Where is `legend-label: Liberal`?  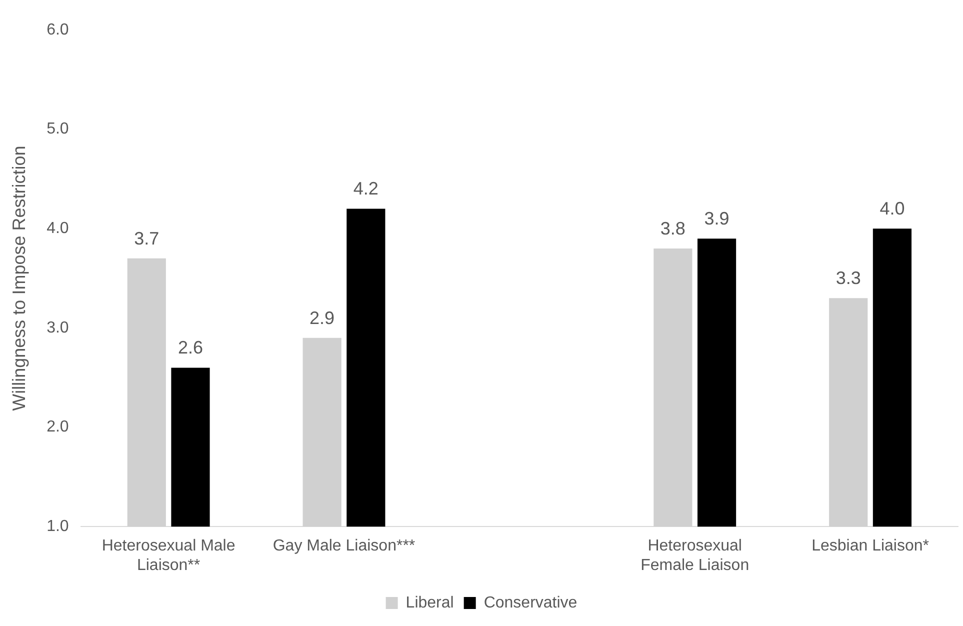 legend-label: Liberal is located at coordinates (430, 603).